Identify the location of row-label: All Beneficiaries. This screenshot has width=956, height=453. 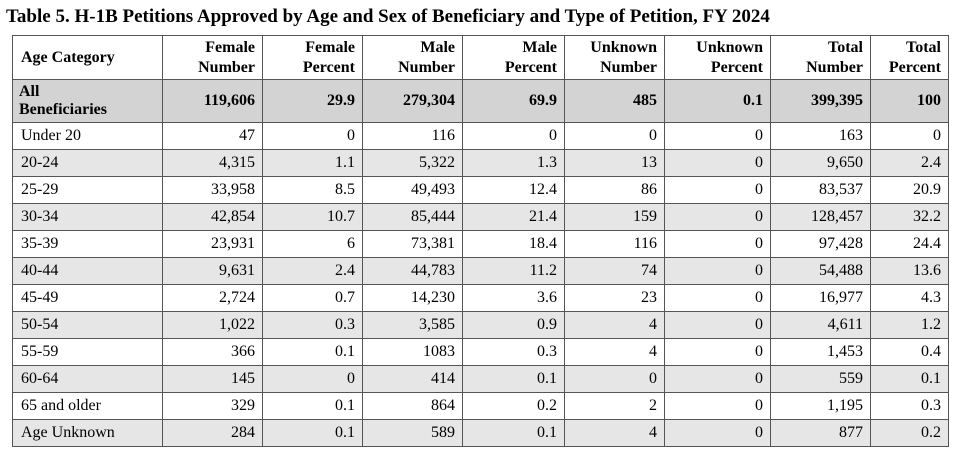
(87, 101).